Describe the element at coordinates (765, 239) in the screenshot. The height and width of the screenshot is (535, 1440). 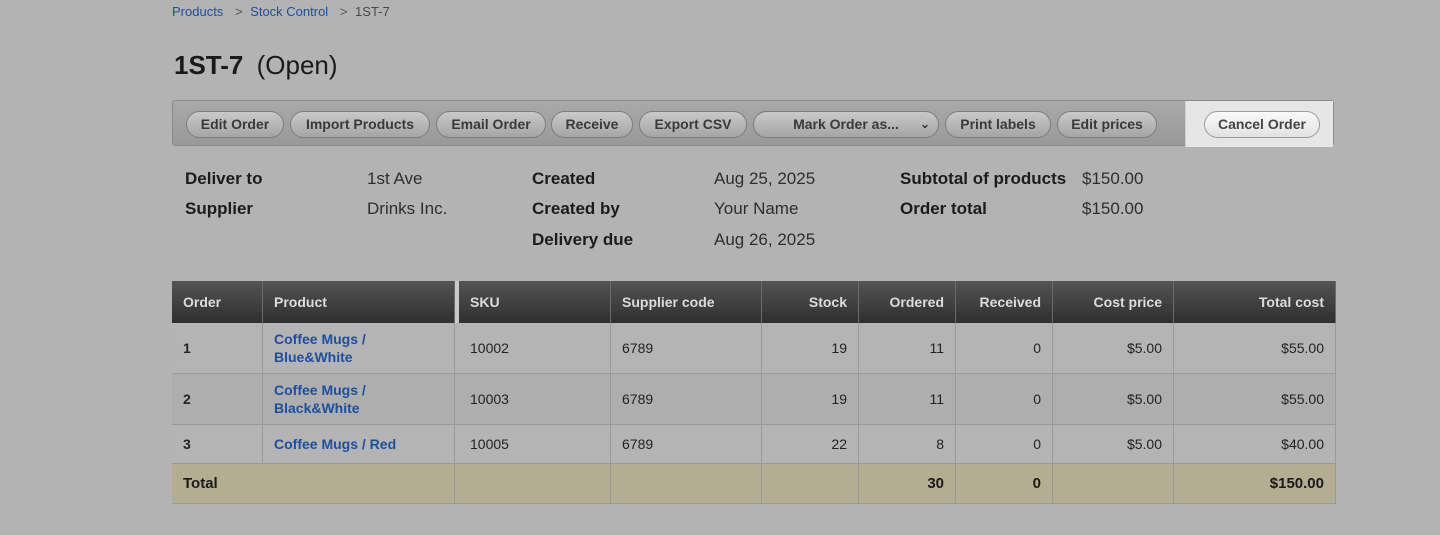
I see `delivery-due-value: Aug 26, 2025` at that location.